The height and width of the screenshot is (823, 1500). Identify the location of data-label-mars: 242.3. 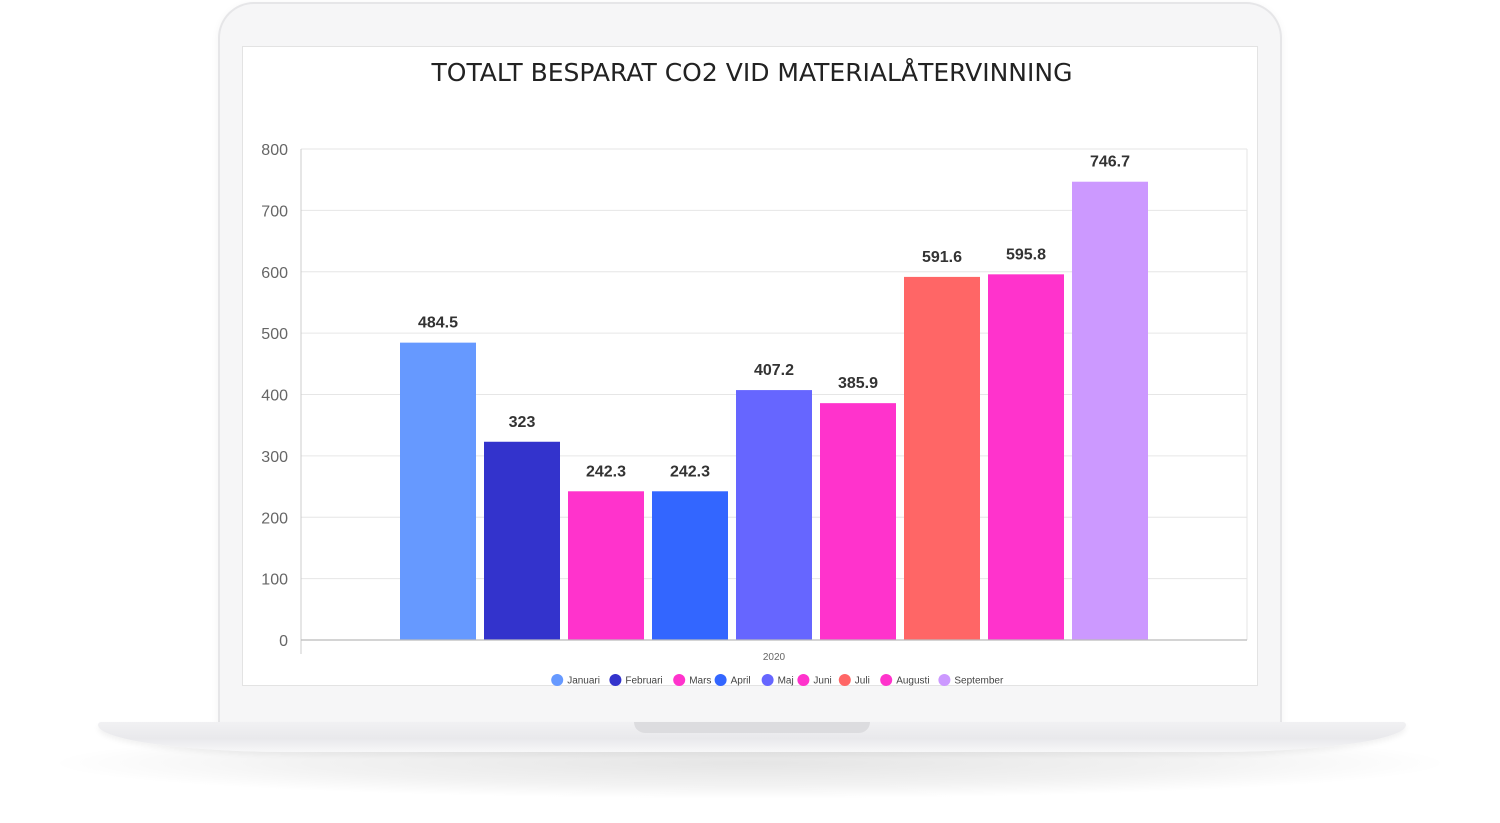
(606, 471).